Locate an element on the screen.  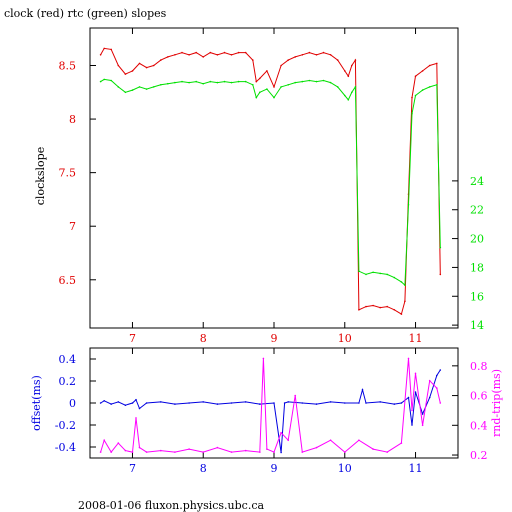
top-y-right-tick-label: 22 is located at coordinates (477, 210).